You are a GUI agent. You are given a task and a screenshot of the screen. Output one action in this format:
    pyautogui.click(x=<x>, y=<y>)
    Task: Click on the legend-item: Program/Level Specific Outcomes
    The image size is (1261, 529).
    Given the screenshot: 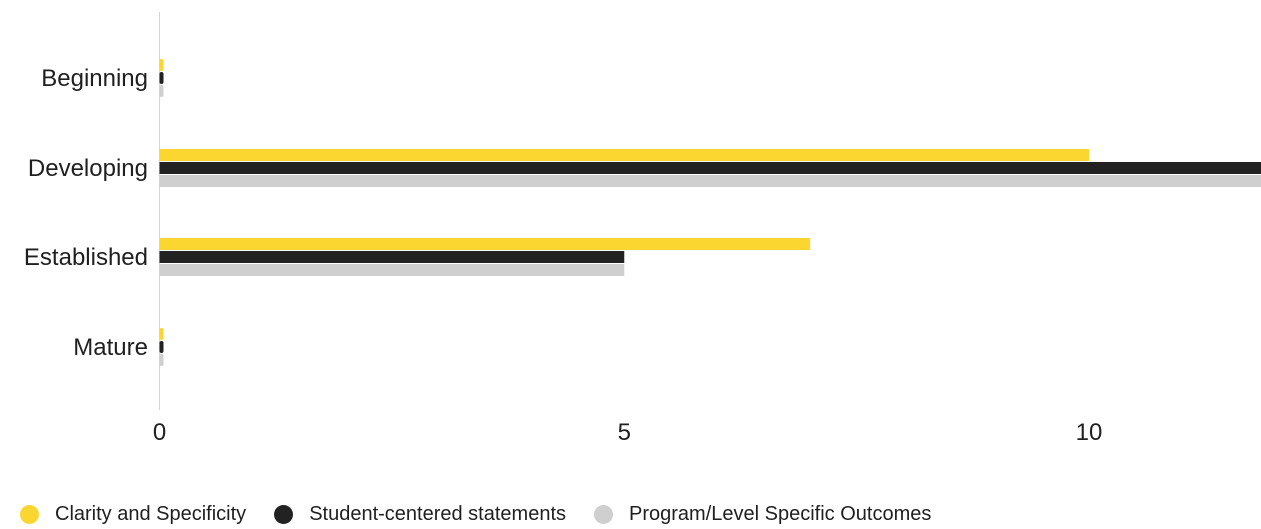 What is the action you would take?
    pyautogui.click(x=762, y=514)
    